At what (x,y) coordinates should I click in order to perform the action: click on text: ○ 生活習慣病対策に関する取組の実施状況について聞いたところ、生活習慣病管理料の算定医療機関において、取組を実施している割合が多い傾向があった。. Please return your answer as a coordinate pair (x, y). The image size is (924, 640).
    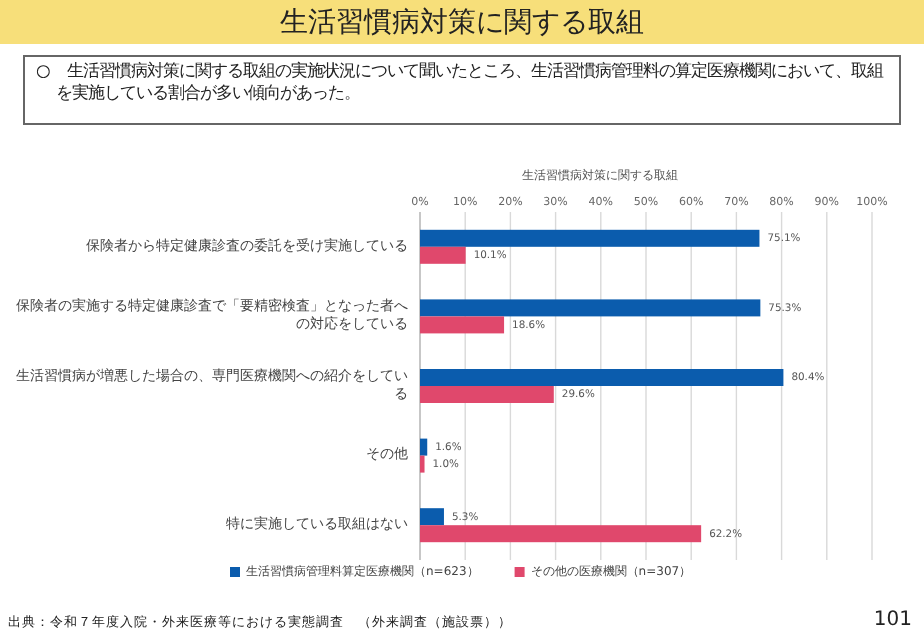
    Looking at the image, I should click on (460, 82).